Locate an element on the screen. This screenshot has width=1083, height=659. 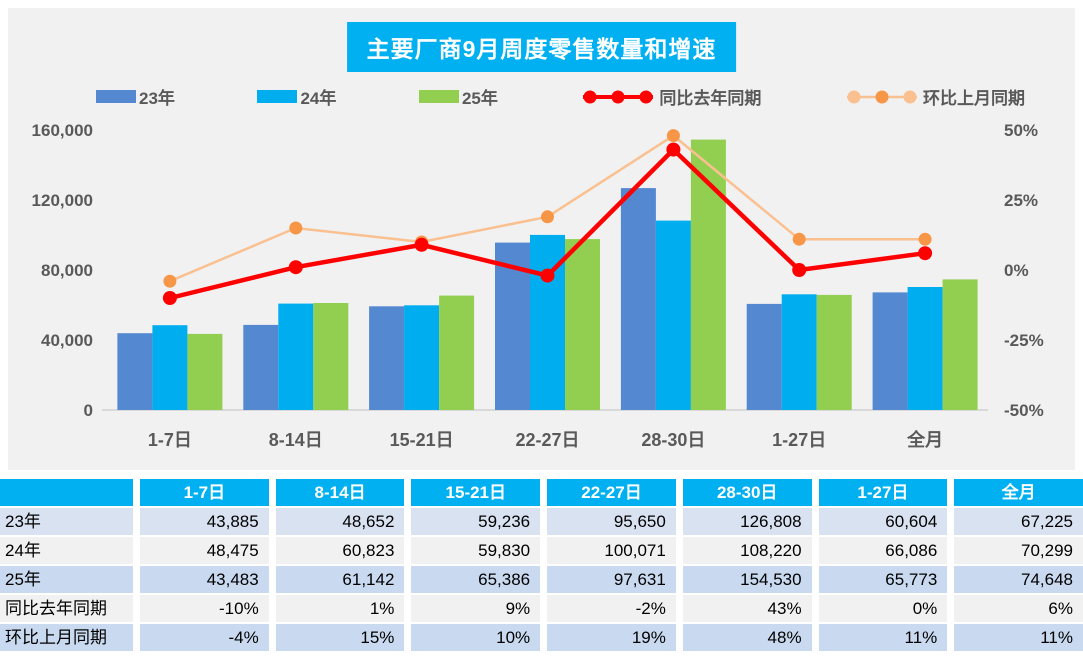
legend-swatch-23-icon is located at coordinates (116, 96).